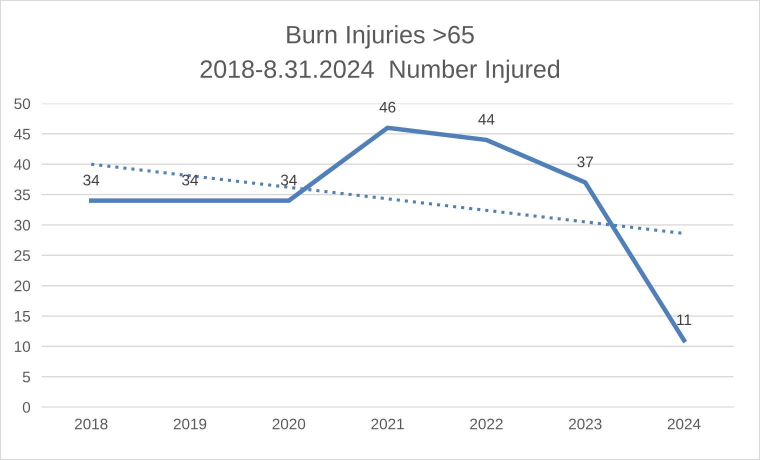 The height and width of the screenshot is (460, 760). Describe the element at coordinates (387, 424) in the screenshot. I see `x-tick-label: 2021` at that location.